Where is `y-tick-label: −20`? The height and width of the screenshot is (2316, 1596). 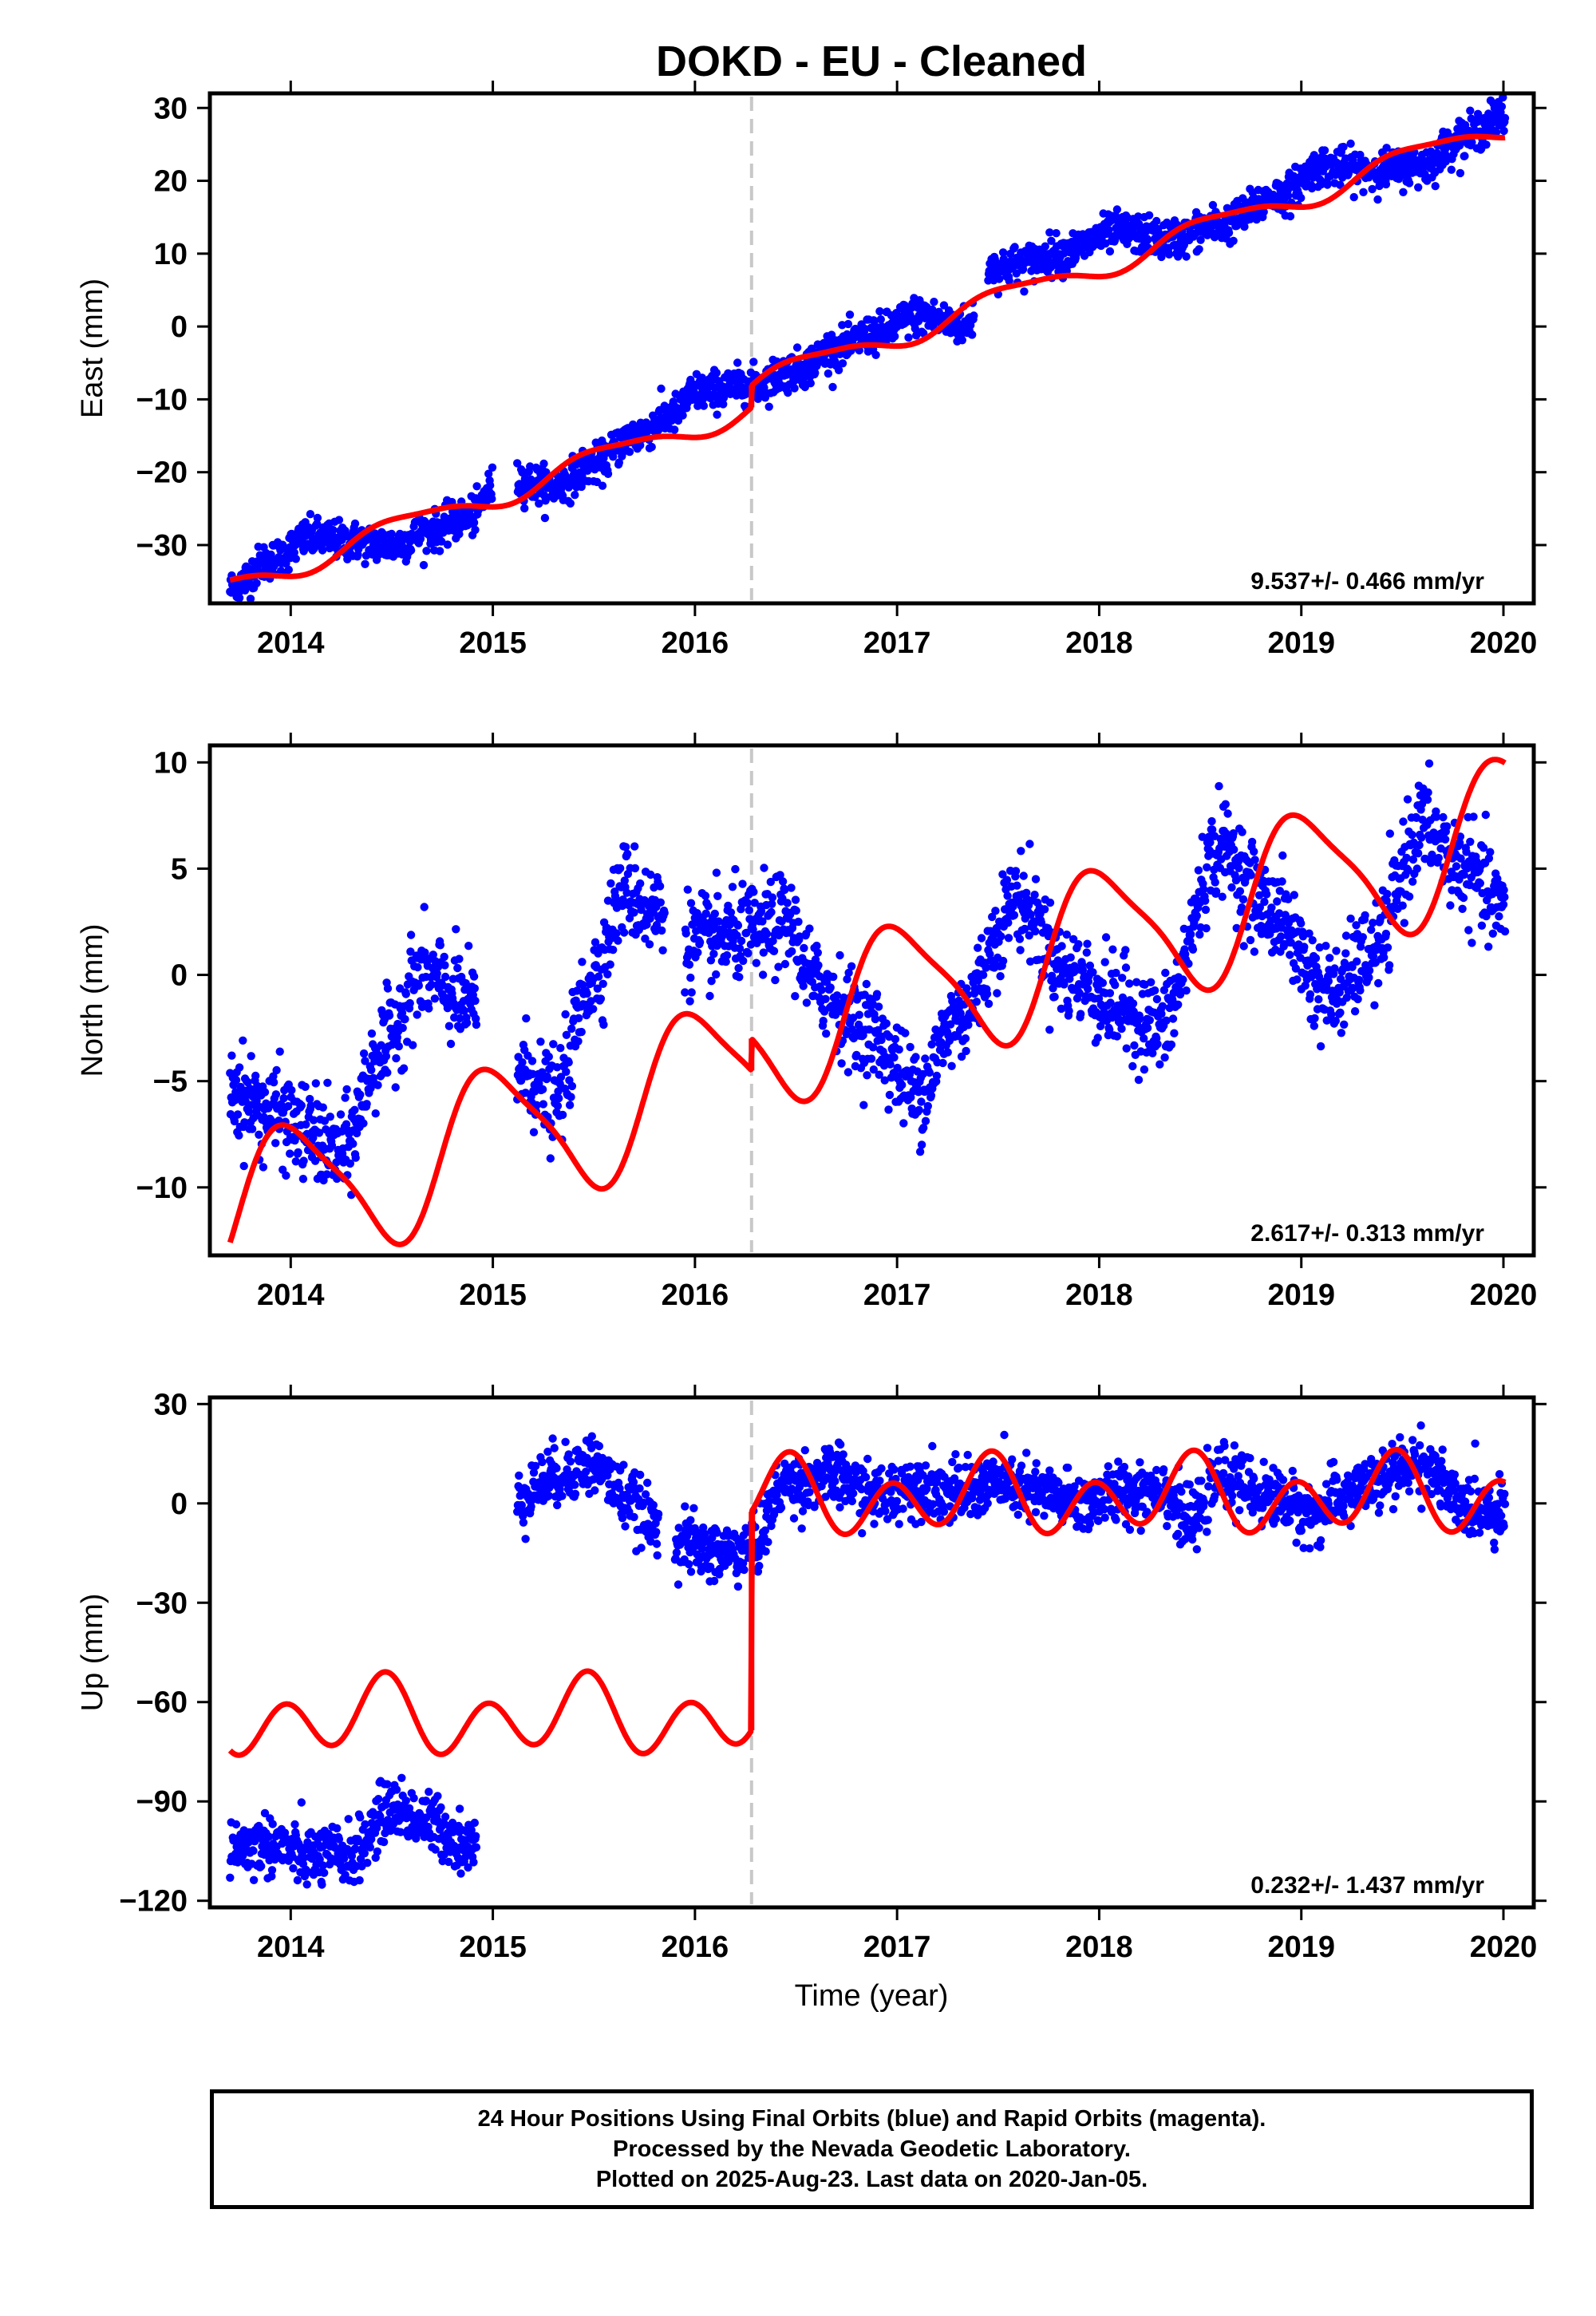
y-tick-label: −20 is located at coordinates (162, 473).